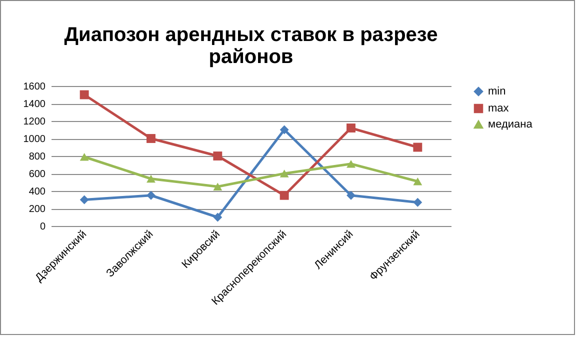 The height and width of the screenshot is (337, 577). I want to click on y-tick-label: 1600, so click(34, 87).